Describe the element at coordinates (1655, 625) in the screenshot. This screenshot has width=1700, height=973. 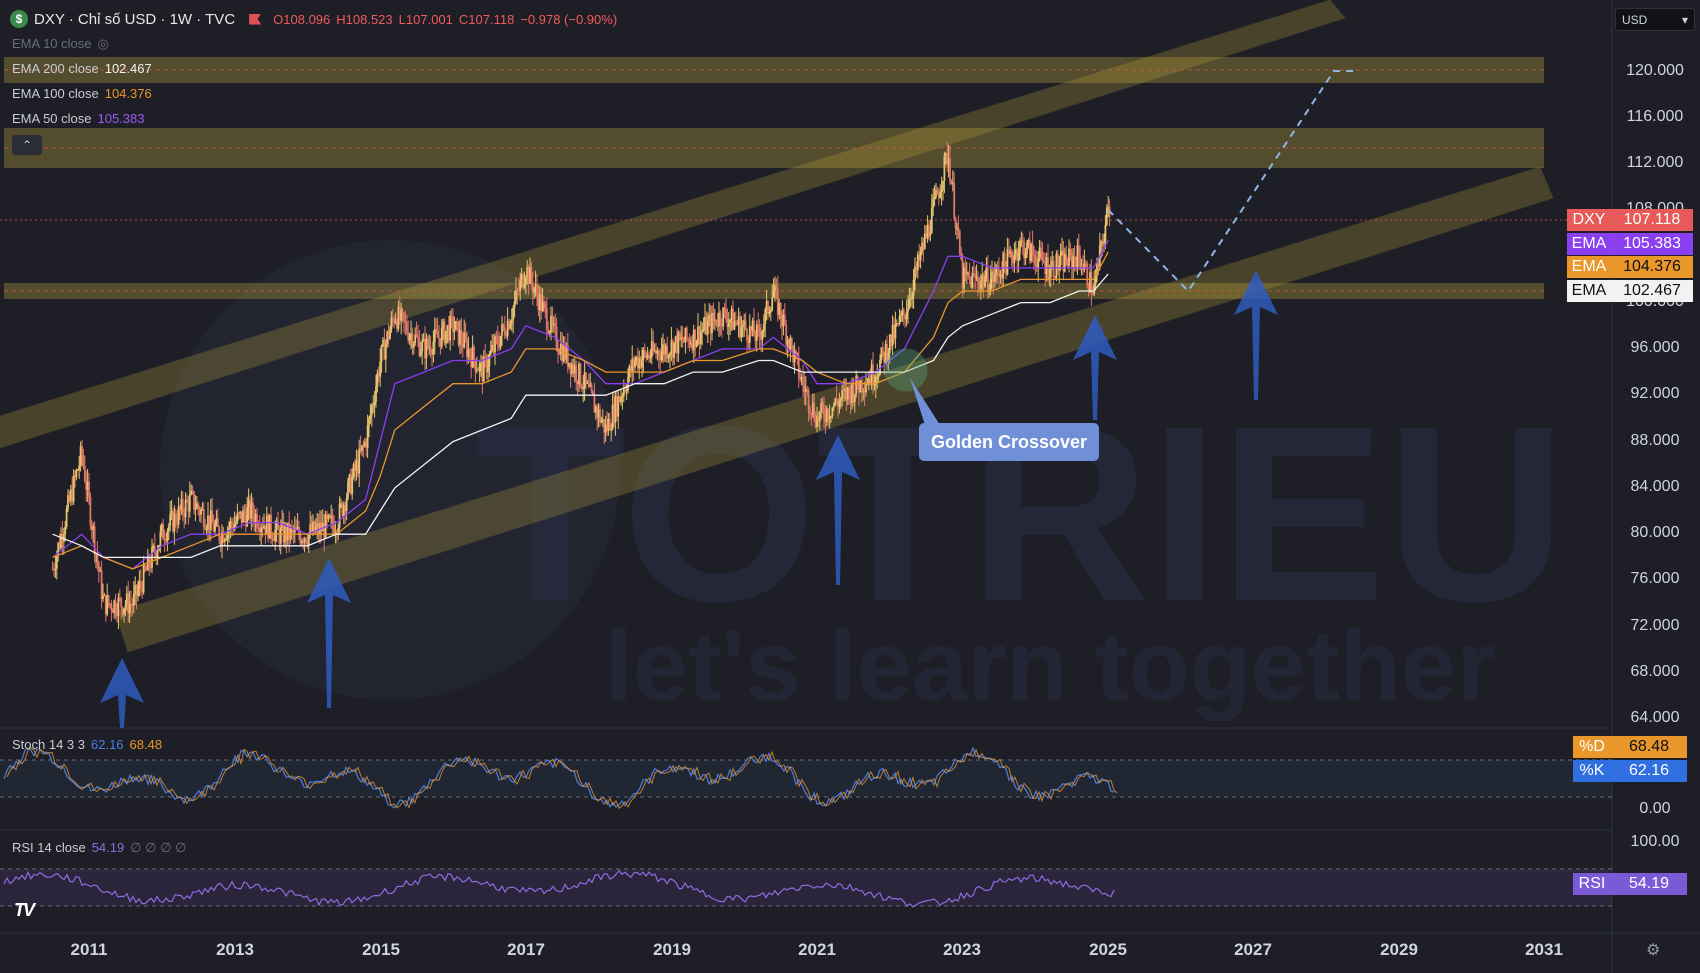
I see `price-tick: 72.000` at that location.